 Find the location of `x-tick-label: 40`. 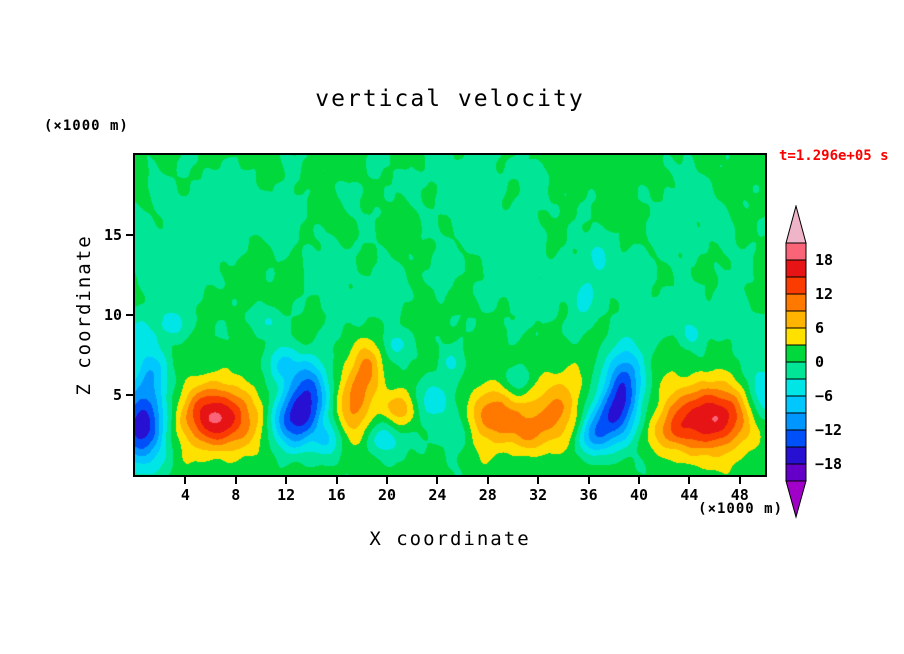

x-tick-label: 40 is located at coordinates (639, 495).